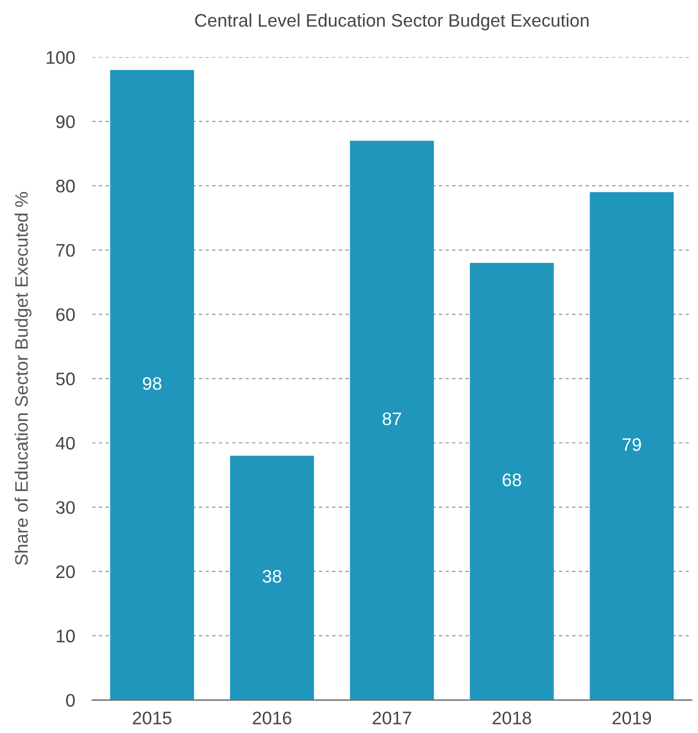  Describe the element at coordinates (65, 507) in the screenshot. I see `y-tick-label: 30` at that location.